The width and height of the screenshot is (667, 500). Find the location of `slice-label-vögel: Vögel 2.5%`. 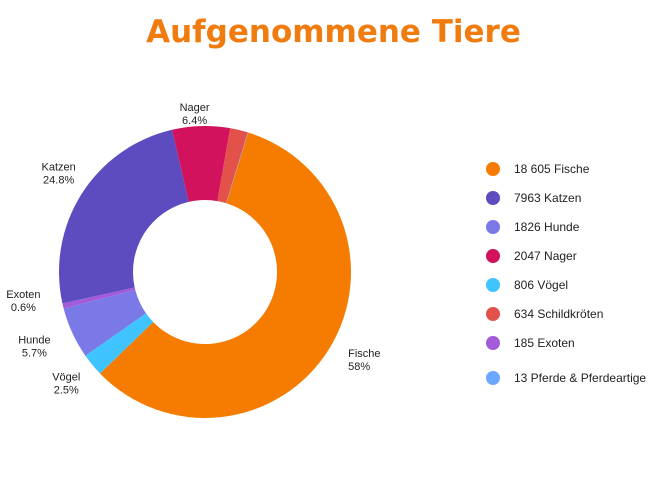

slice-label-vögel: Vögel 2.5% is located at coordinates (66, 383).